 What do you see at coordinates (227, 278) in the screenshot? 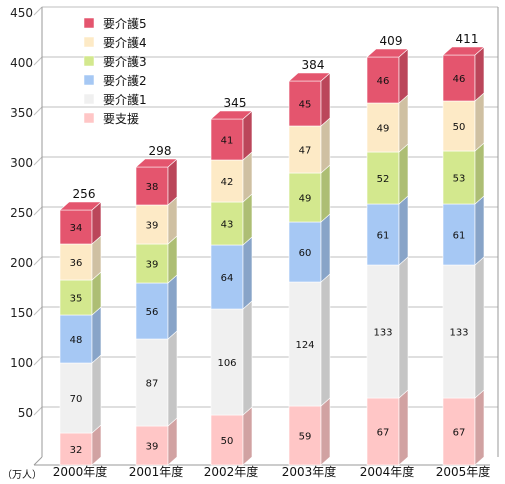
I see `segment-value-label: 64` at bounding box center [227, 278].